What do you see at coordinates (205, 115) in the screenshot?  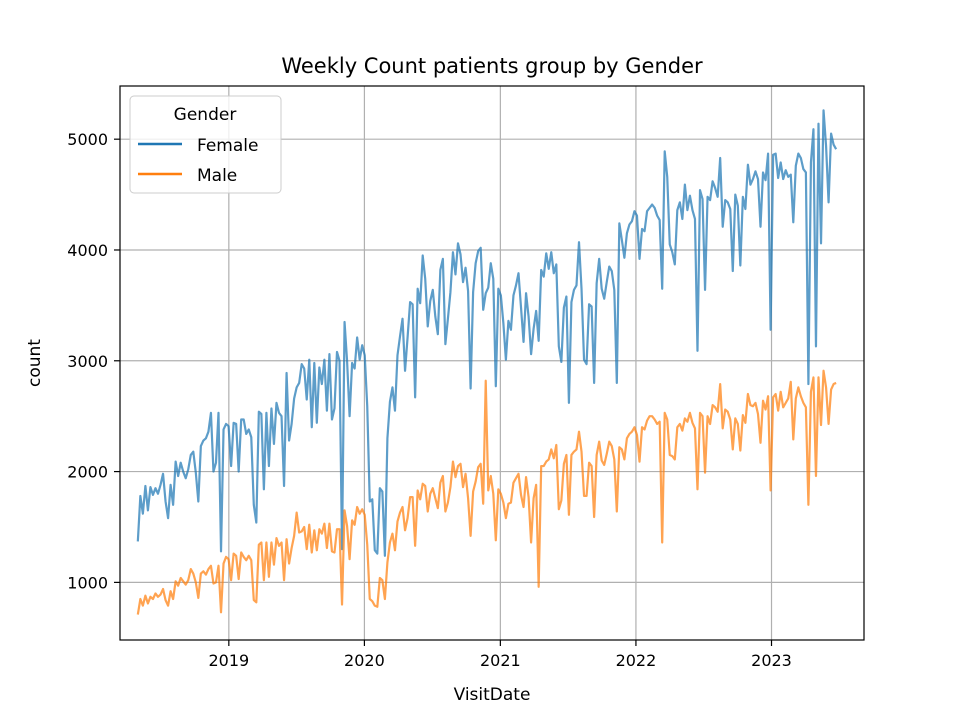 I see `legend-title: Gender` at bounding box center [205, 115].